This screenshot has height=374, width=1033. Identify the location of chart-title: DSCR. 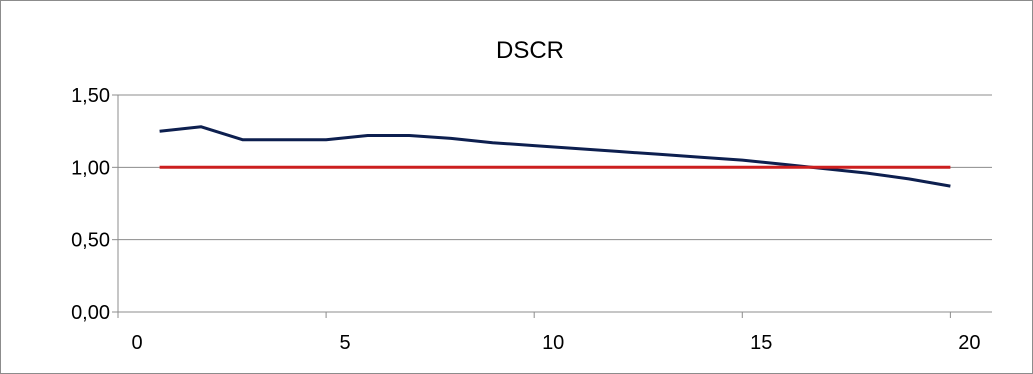
(530, 50).